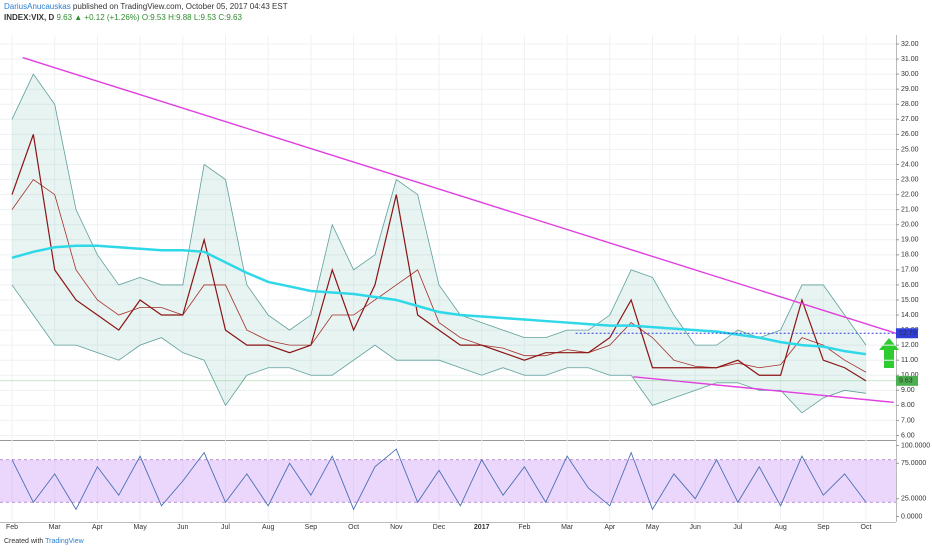 The width and height of the screenshot is (932, 555). I want to click on low: L:9.53, so click(205, 17).